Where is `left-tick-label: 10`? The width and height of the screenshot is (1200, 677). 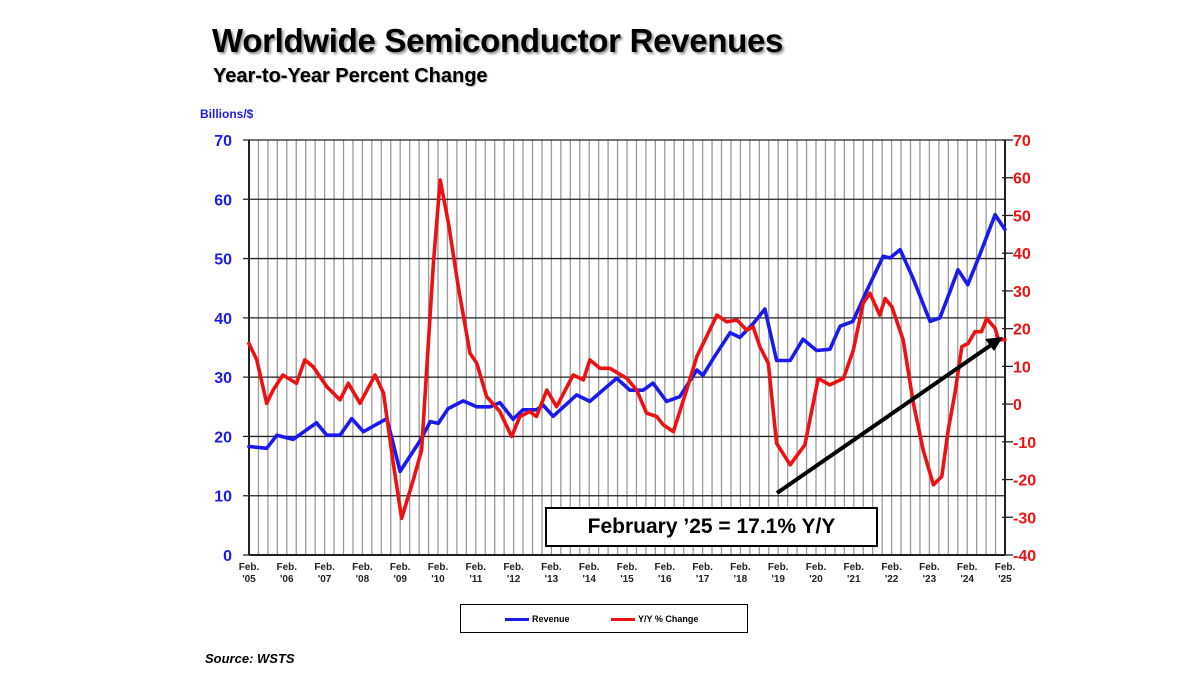
left-tick-label: 10 is located at coordinates (223, 497).